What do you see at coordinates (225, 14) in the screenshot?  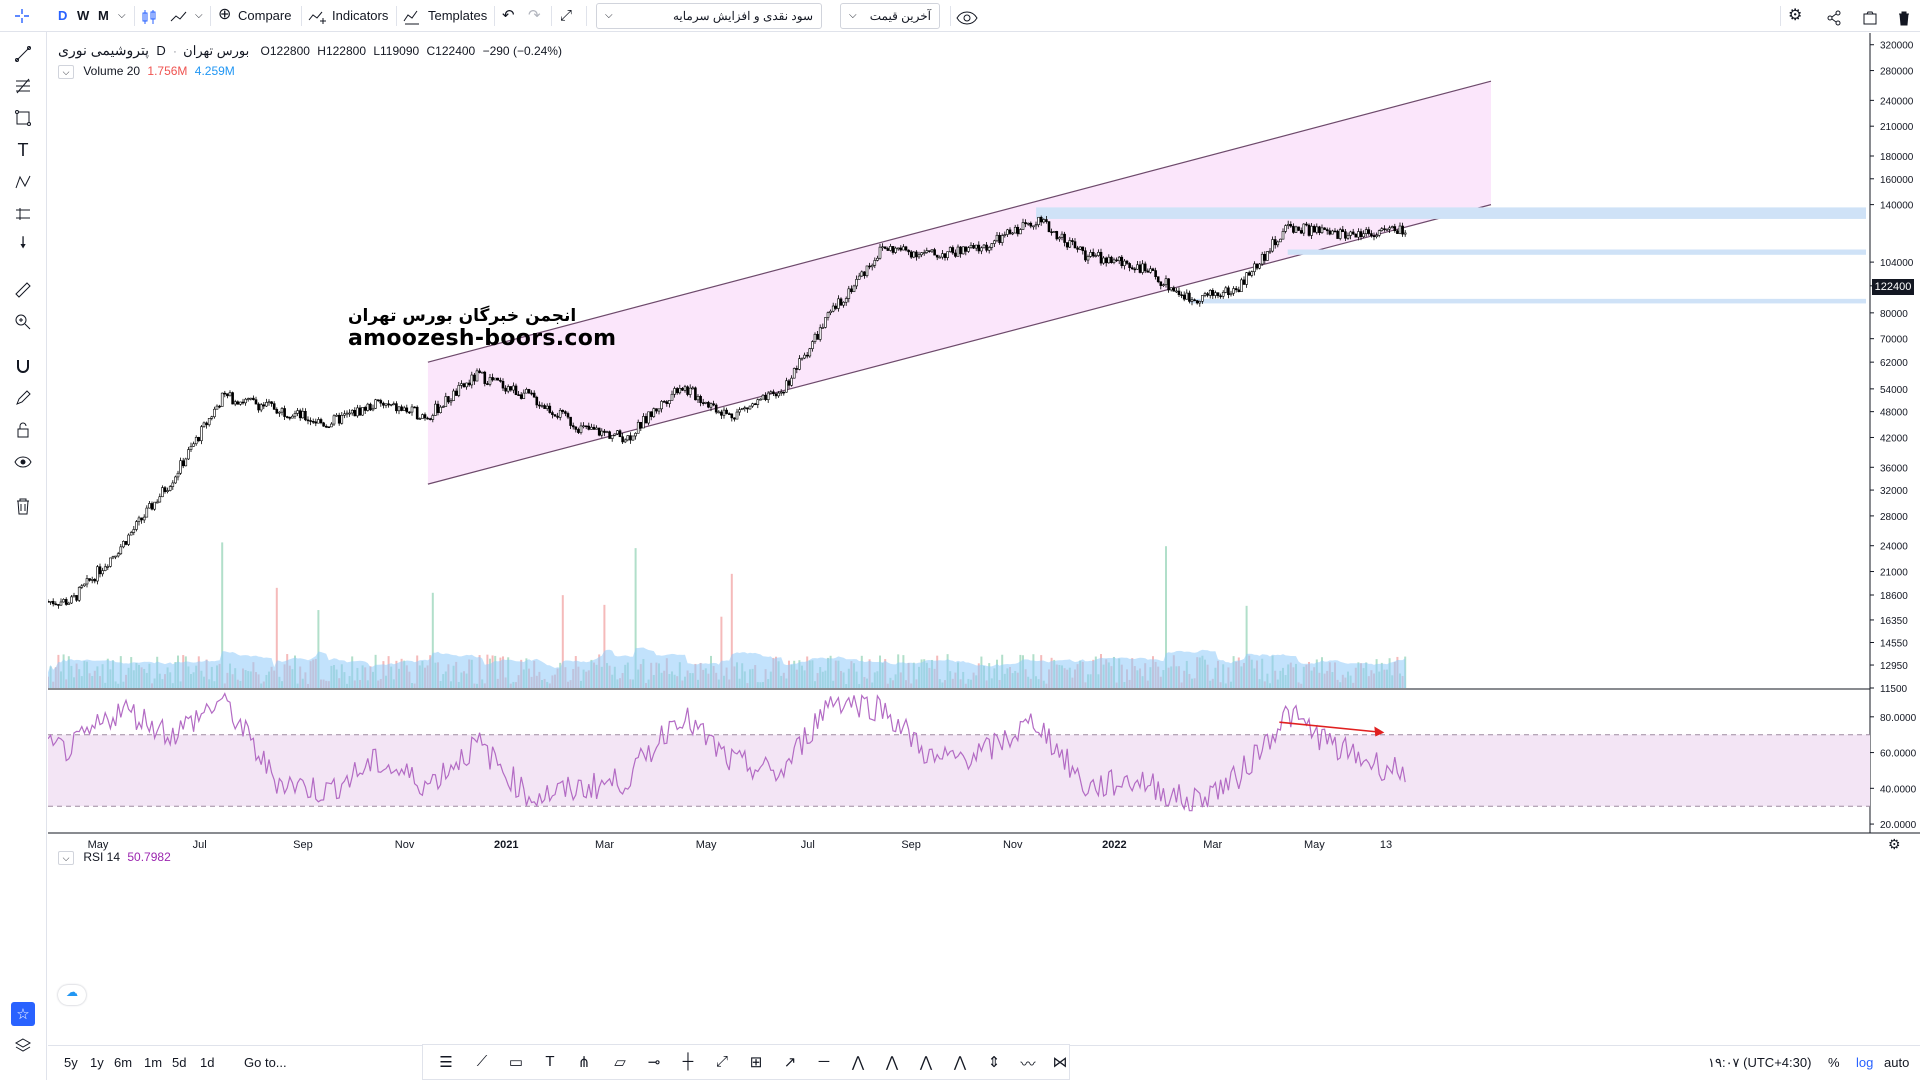 I see `compare-plus-icon: ⊕` at bounding box center [225, 14].